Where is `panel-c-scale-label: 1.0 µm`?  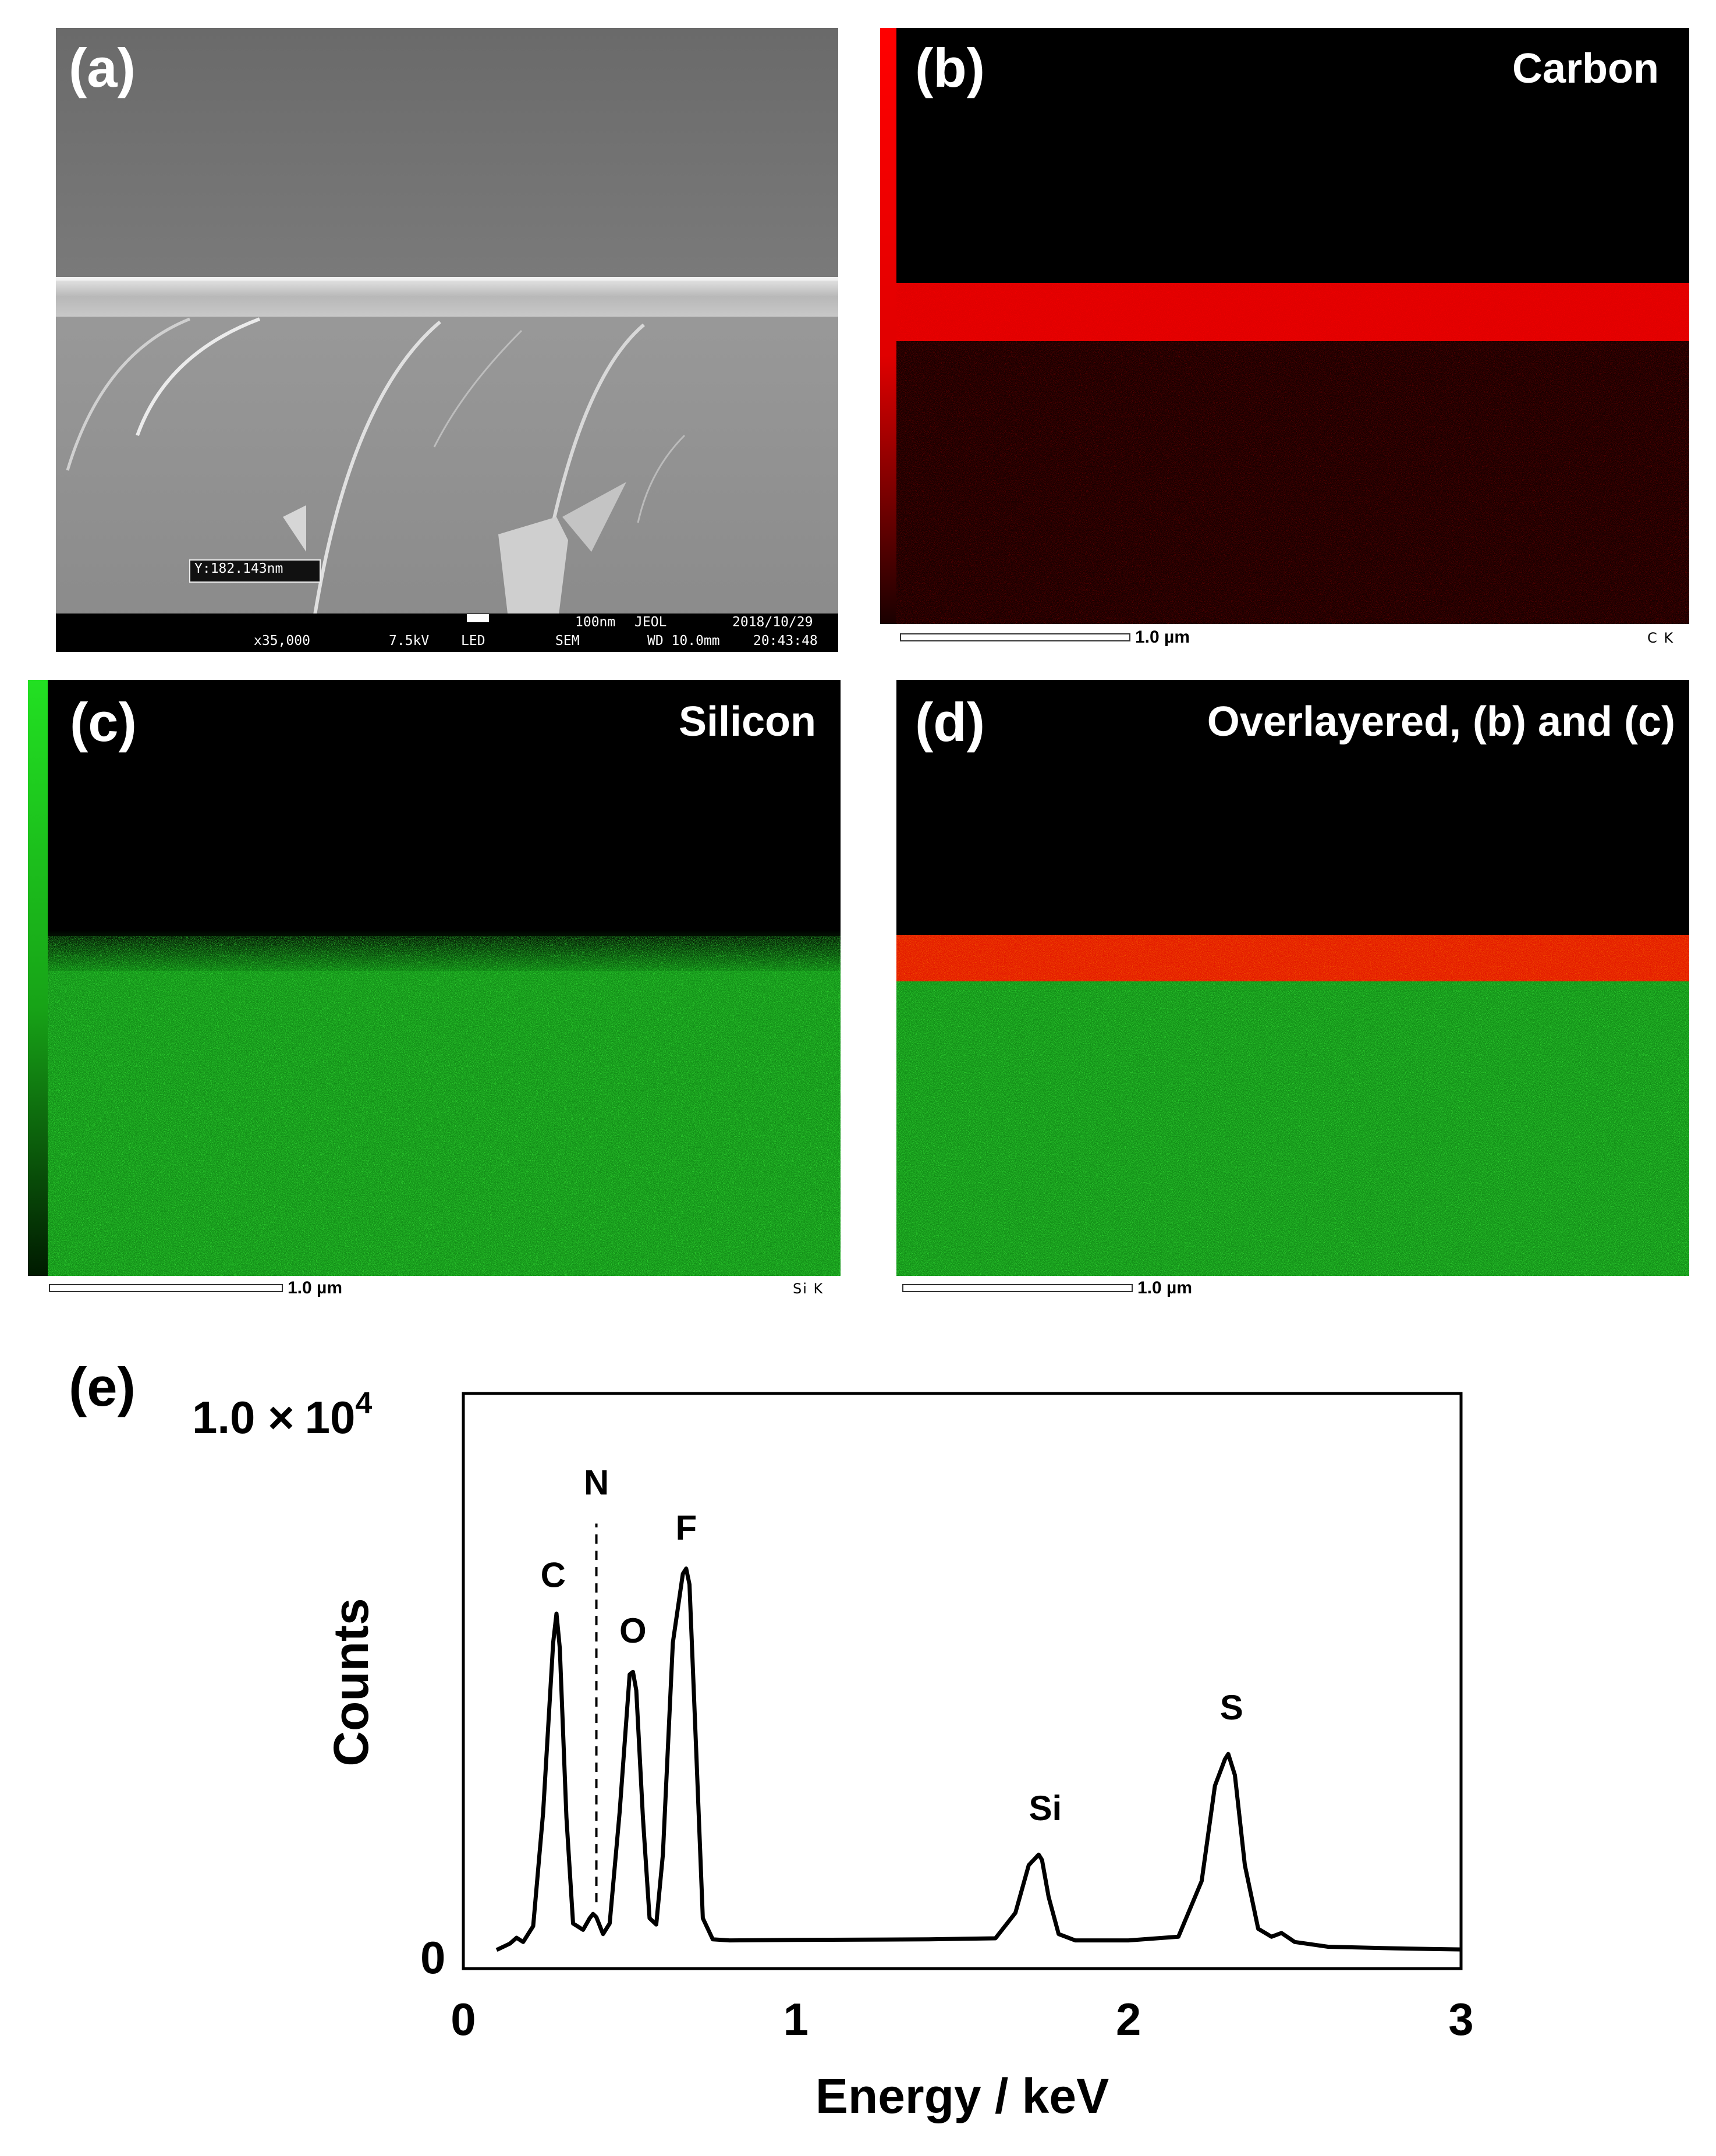
panel-c-scale-label: 1.0 µm is located at coordinates (315, 1287).